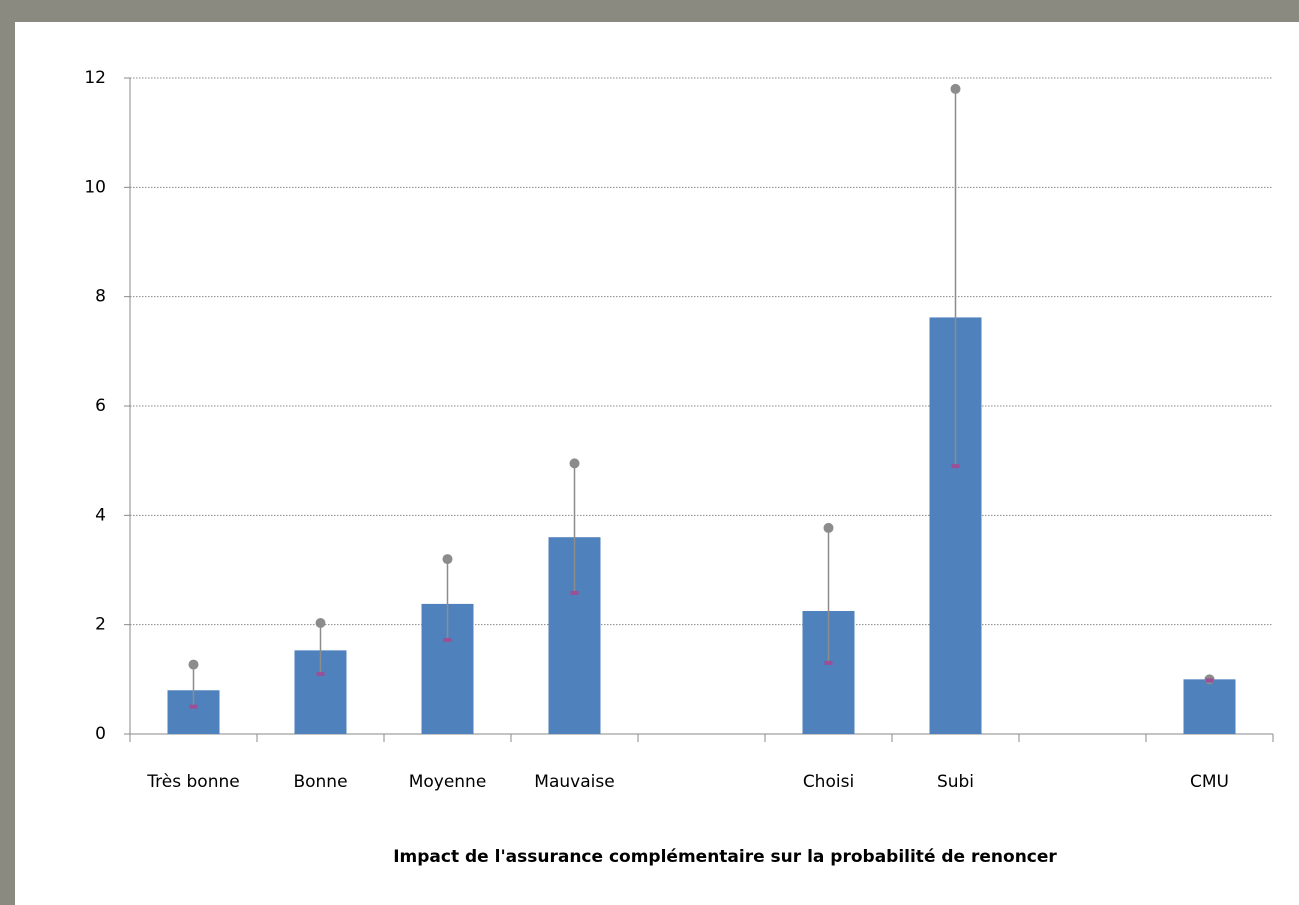 The image size is (1299, 905). I want to click on y-tick-label: 8, so click(100, 297).